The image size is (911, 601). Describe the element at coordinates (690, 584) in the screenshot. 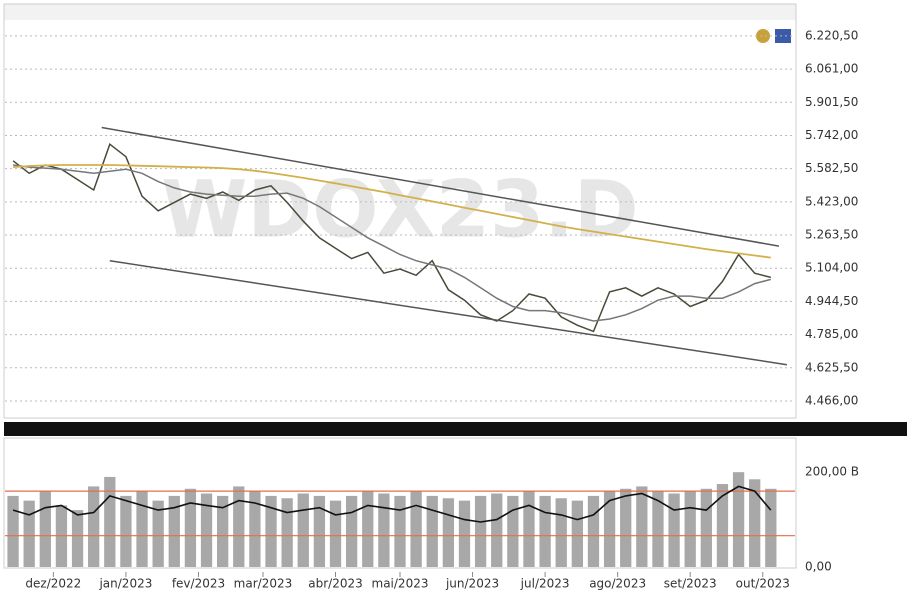

I see `x-tick-label: set/2023` at that location.